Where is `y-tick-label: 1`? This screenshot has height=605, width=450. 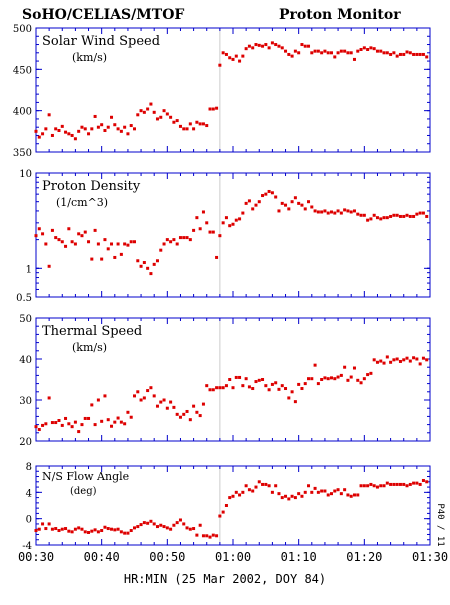
y-tick-label: 1 is located at coordinates (29, 269).